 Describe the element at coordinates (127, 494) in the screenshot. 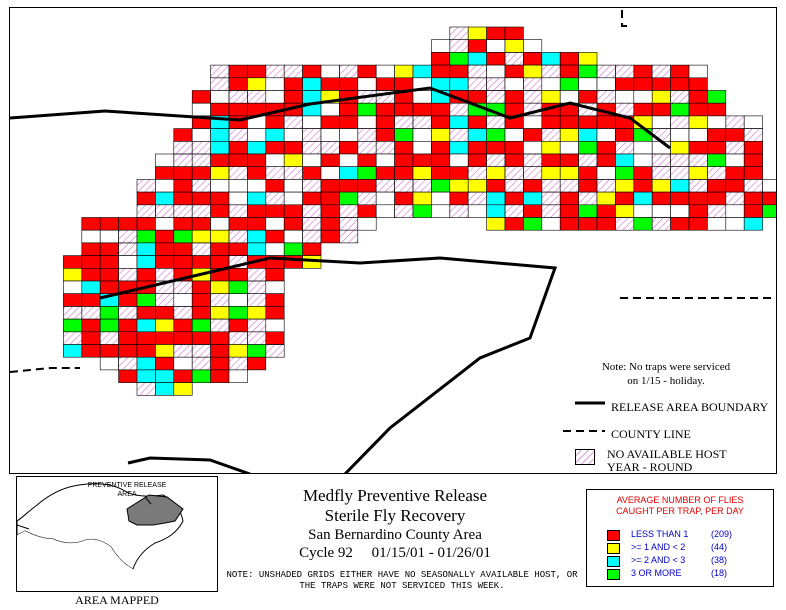

I see `inset-label-line2: AREA` at that location.